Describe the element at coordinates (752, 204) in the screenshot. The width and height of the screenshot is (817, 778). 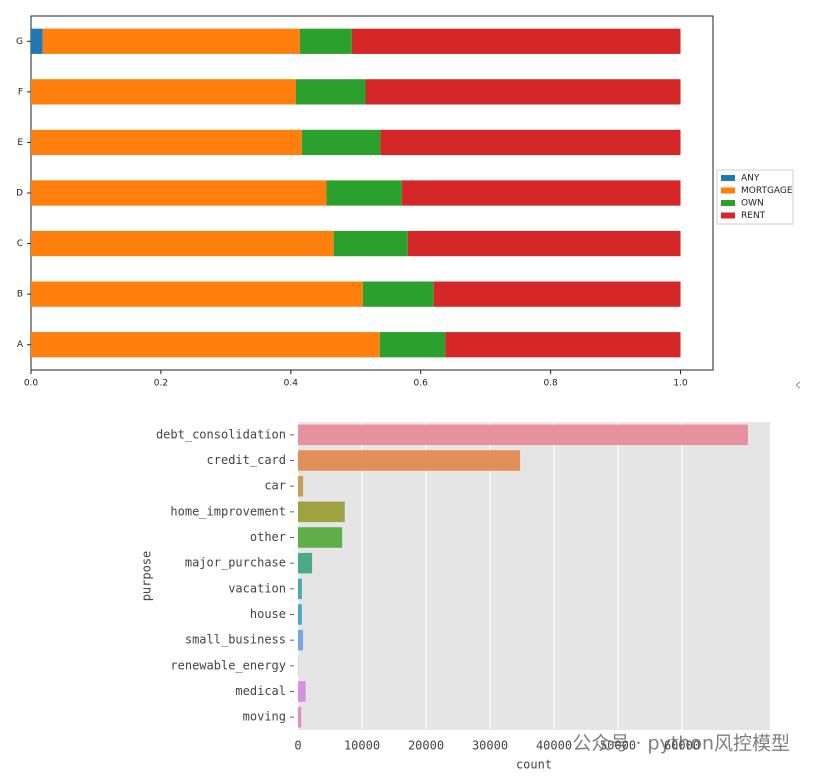
I see `legend-label: OWN` at that location.